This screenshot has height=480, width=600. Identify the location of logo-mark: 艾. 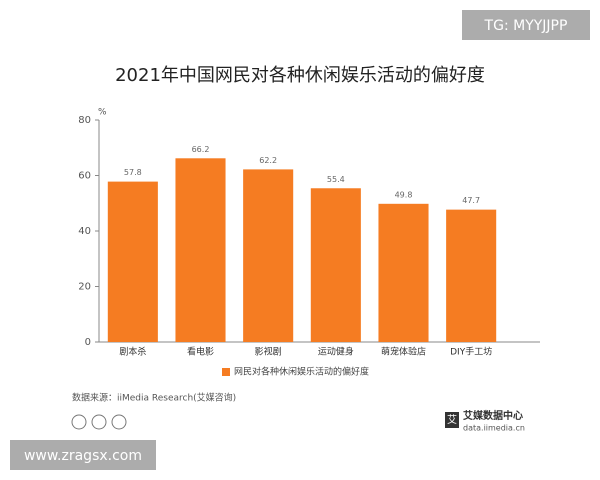
(452, 420).